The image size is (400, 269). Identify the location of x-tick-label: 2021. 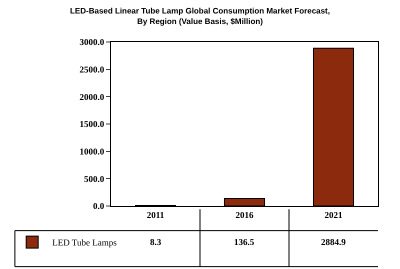
(333, 215).